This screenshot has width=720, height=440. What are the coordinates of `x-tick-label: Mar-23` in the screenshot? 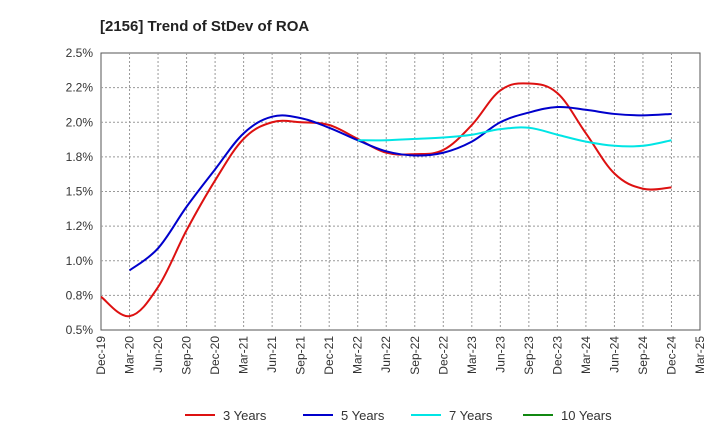 It's located at (472, 355).